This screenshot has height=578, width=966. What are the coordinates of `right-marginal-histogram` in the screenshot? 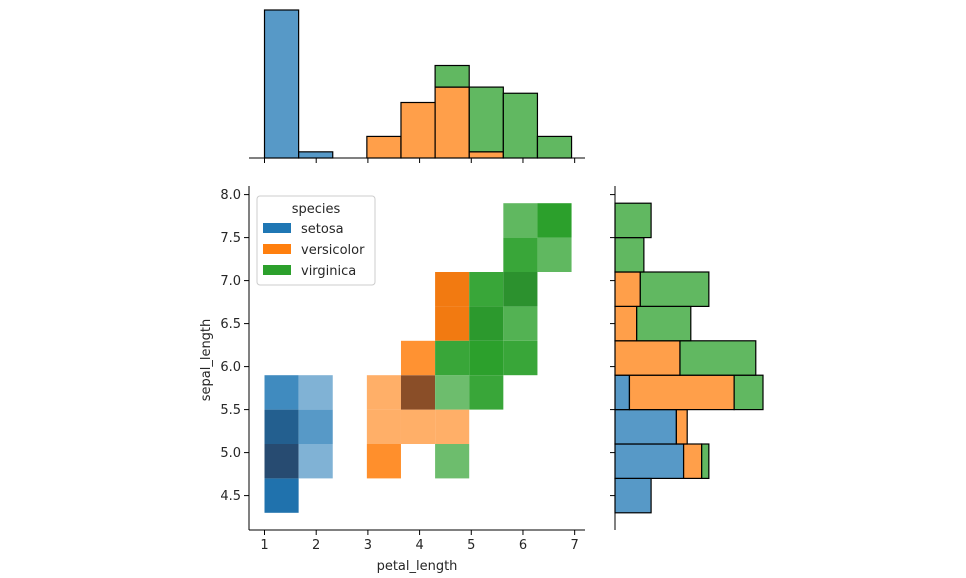 It's located at (689, 358).